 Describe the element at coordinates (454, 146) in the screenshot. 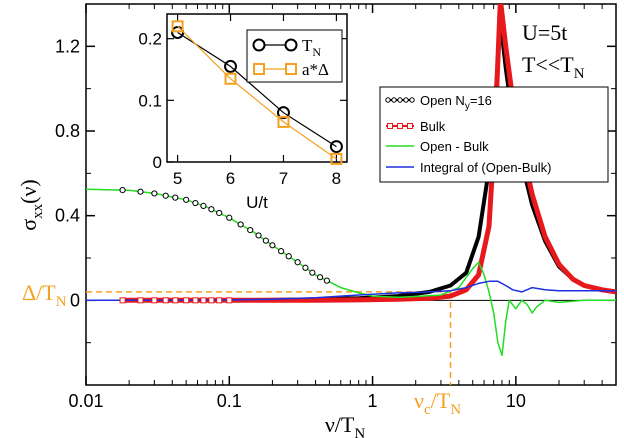

I see `legend-label-diff: Open - Bulk` at that location.